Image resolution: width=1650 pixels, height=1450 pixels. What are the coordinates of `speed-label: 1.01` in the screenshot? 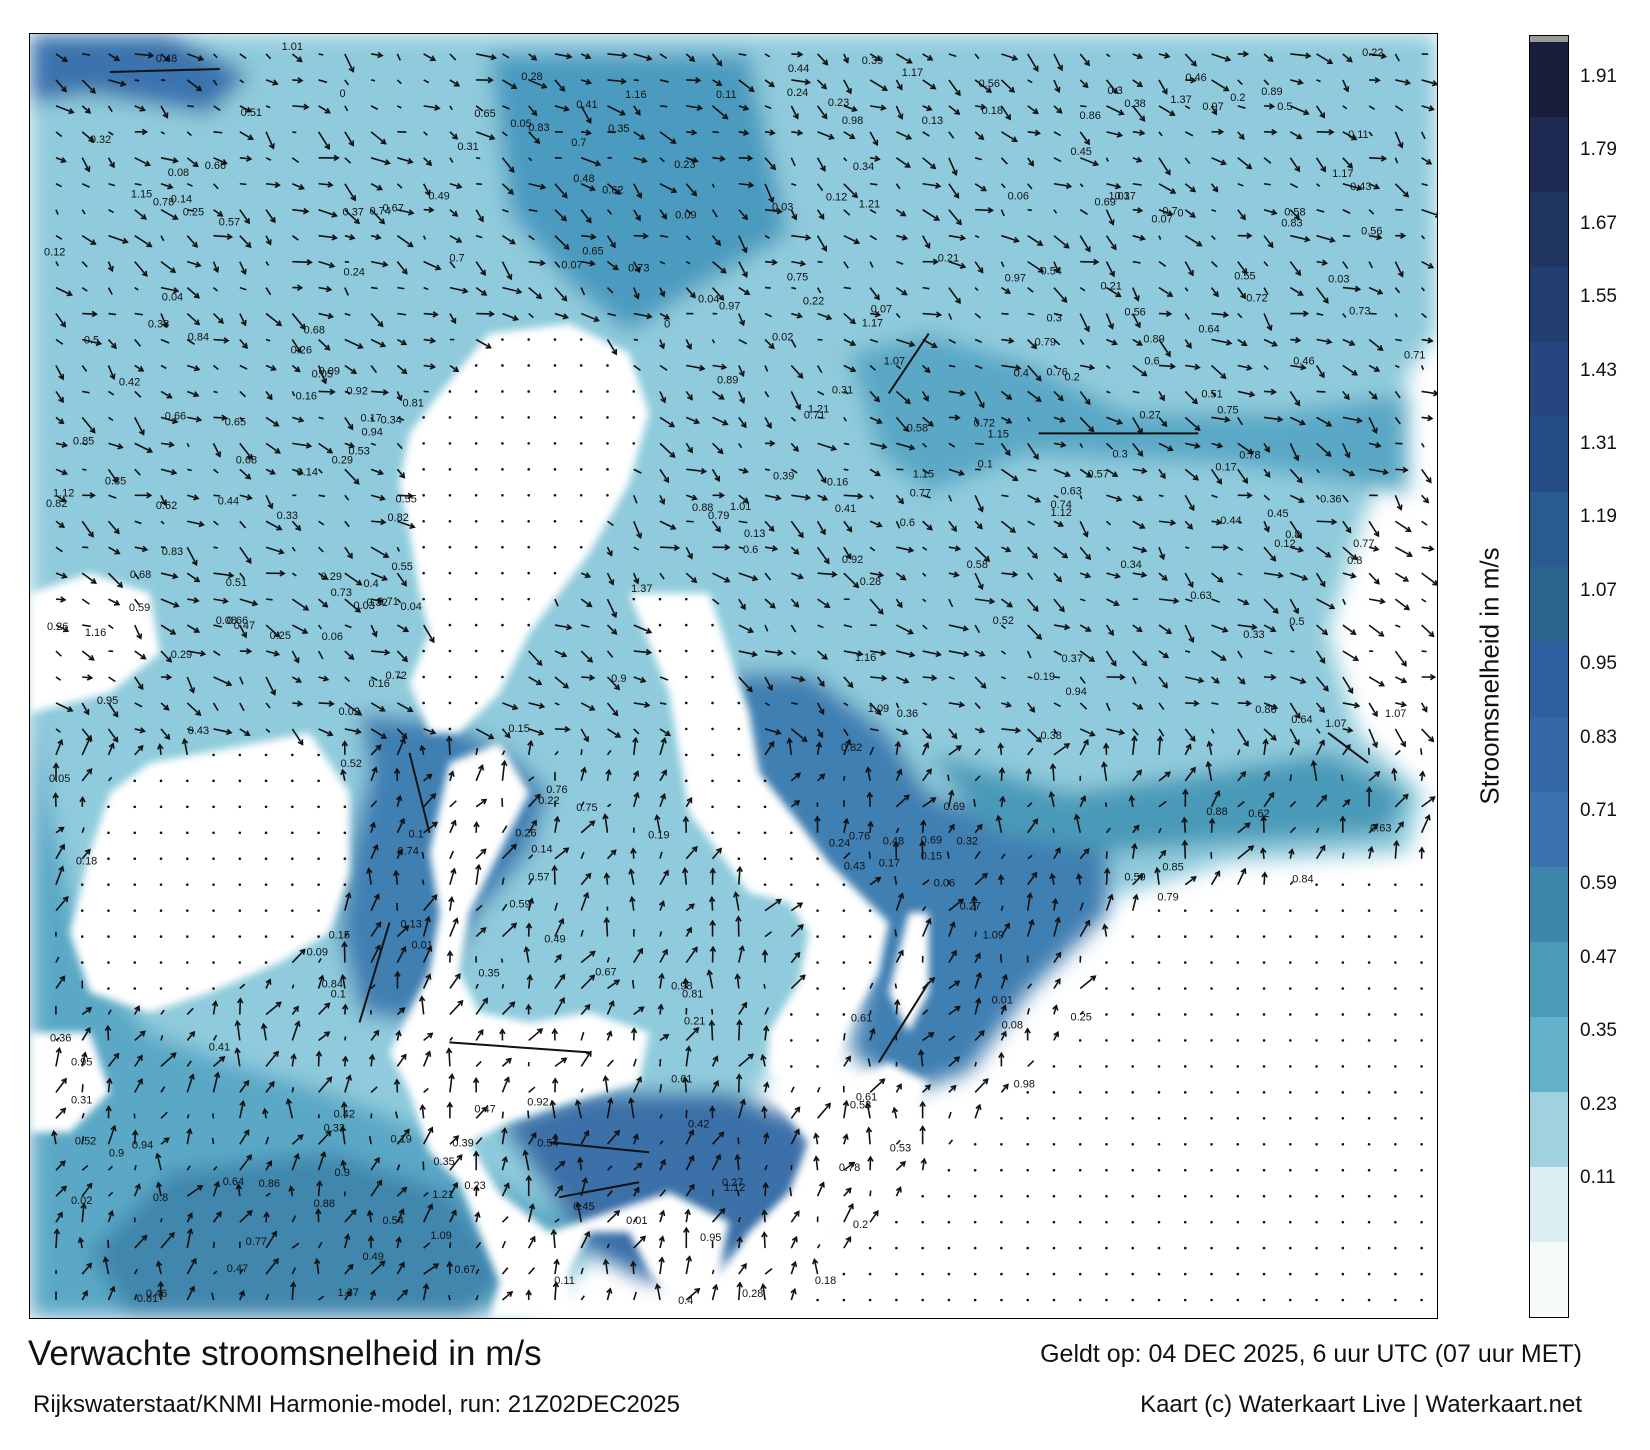 It's located at (1118, 197).